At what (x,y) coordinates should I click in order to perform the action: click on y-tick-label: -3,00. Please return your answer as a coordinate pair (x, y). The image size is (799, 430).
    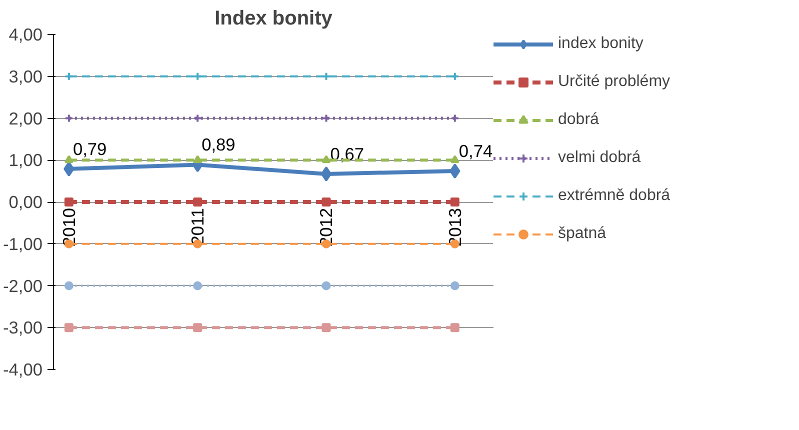
    Looking at the image, I should click on (23, 328).